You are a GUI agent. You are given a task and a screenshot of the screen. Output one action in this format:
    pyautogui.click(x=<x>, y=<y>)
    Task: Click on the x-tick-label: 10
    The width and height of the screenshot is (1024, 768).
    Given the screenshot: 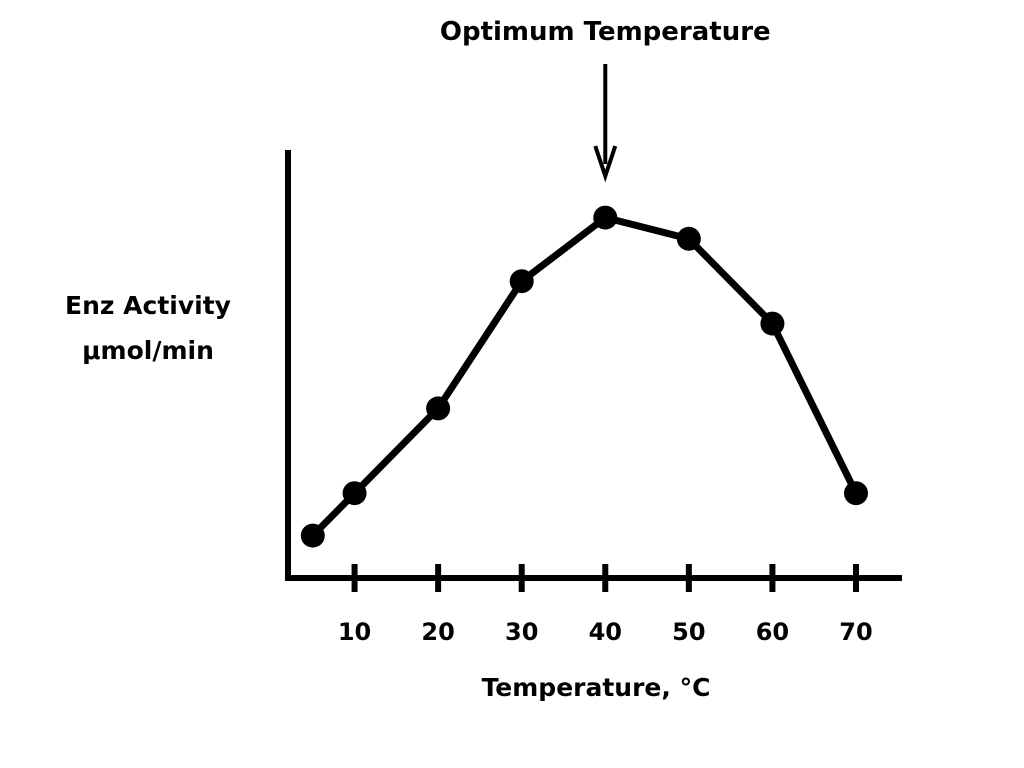 What is the action you would take?
    pyautogui.click(x=354, y=632)
    